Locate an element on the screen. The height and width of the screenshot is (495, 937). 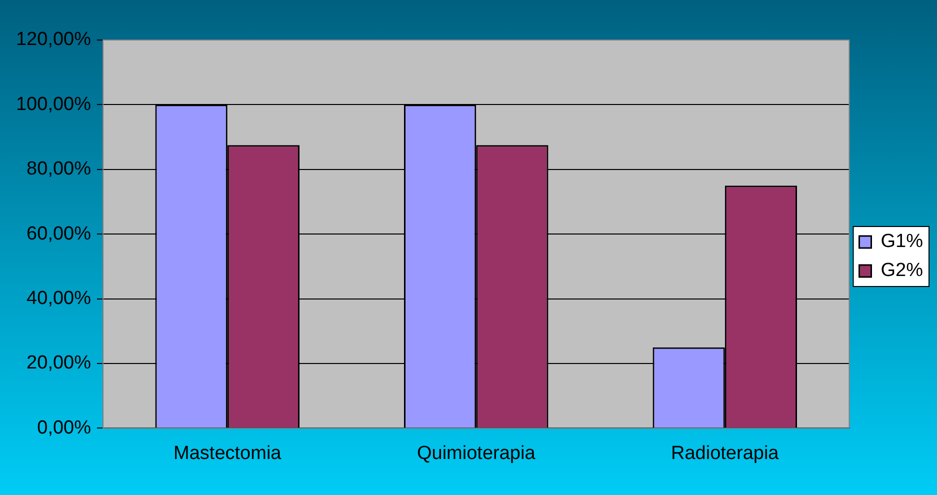
y-tick-label: 100,00% is located at coordinates (54, 104).